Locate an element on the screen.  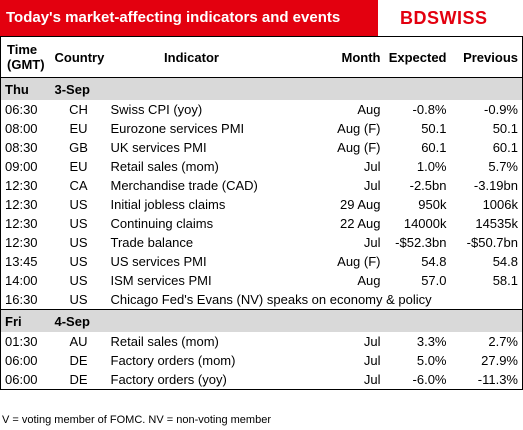
day-row: Thu 3-Sep is located at coordinates (261, 88).